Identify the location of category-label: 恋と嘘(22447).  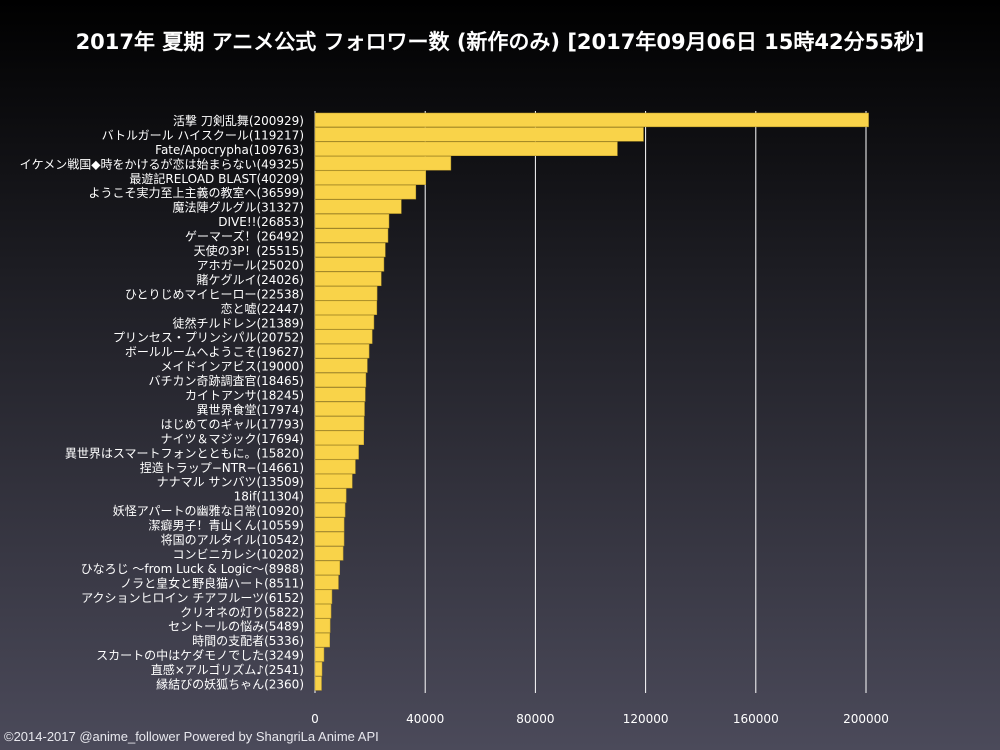
(262, 308).